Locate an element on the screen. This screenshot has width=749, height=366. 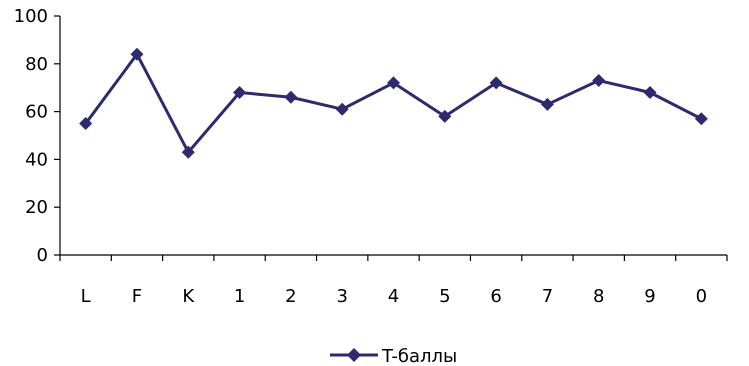
x-tick-label: 1 is located at coordinates (239, 296).